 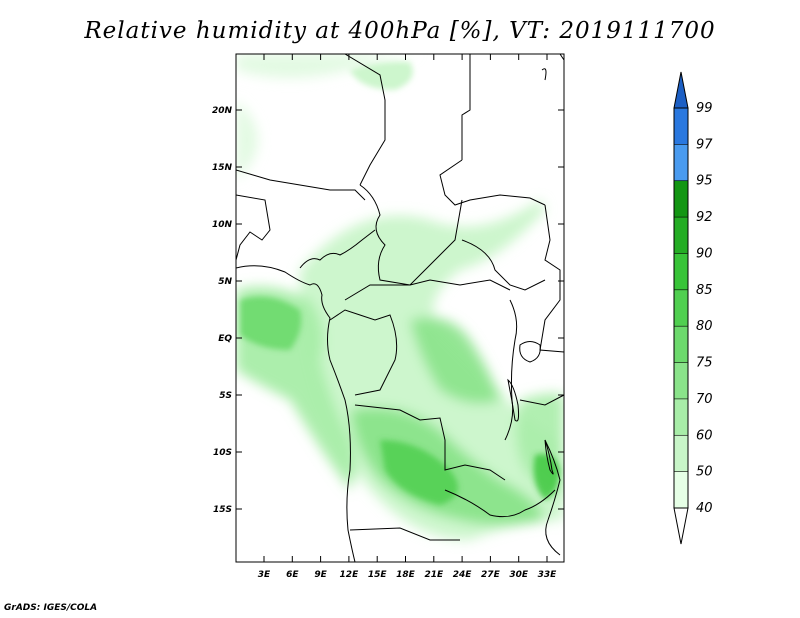 I want to click on lat-label: 5N, so click(x=225, y=282).